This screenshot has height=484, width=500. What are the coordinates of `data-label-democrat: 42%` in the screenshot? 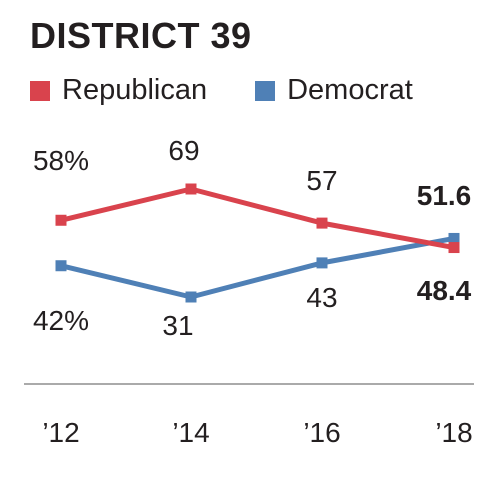 It's located at (61, 320).